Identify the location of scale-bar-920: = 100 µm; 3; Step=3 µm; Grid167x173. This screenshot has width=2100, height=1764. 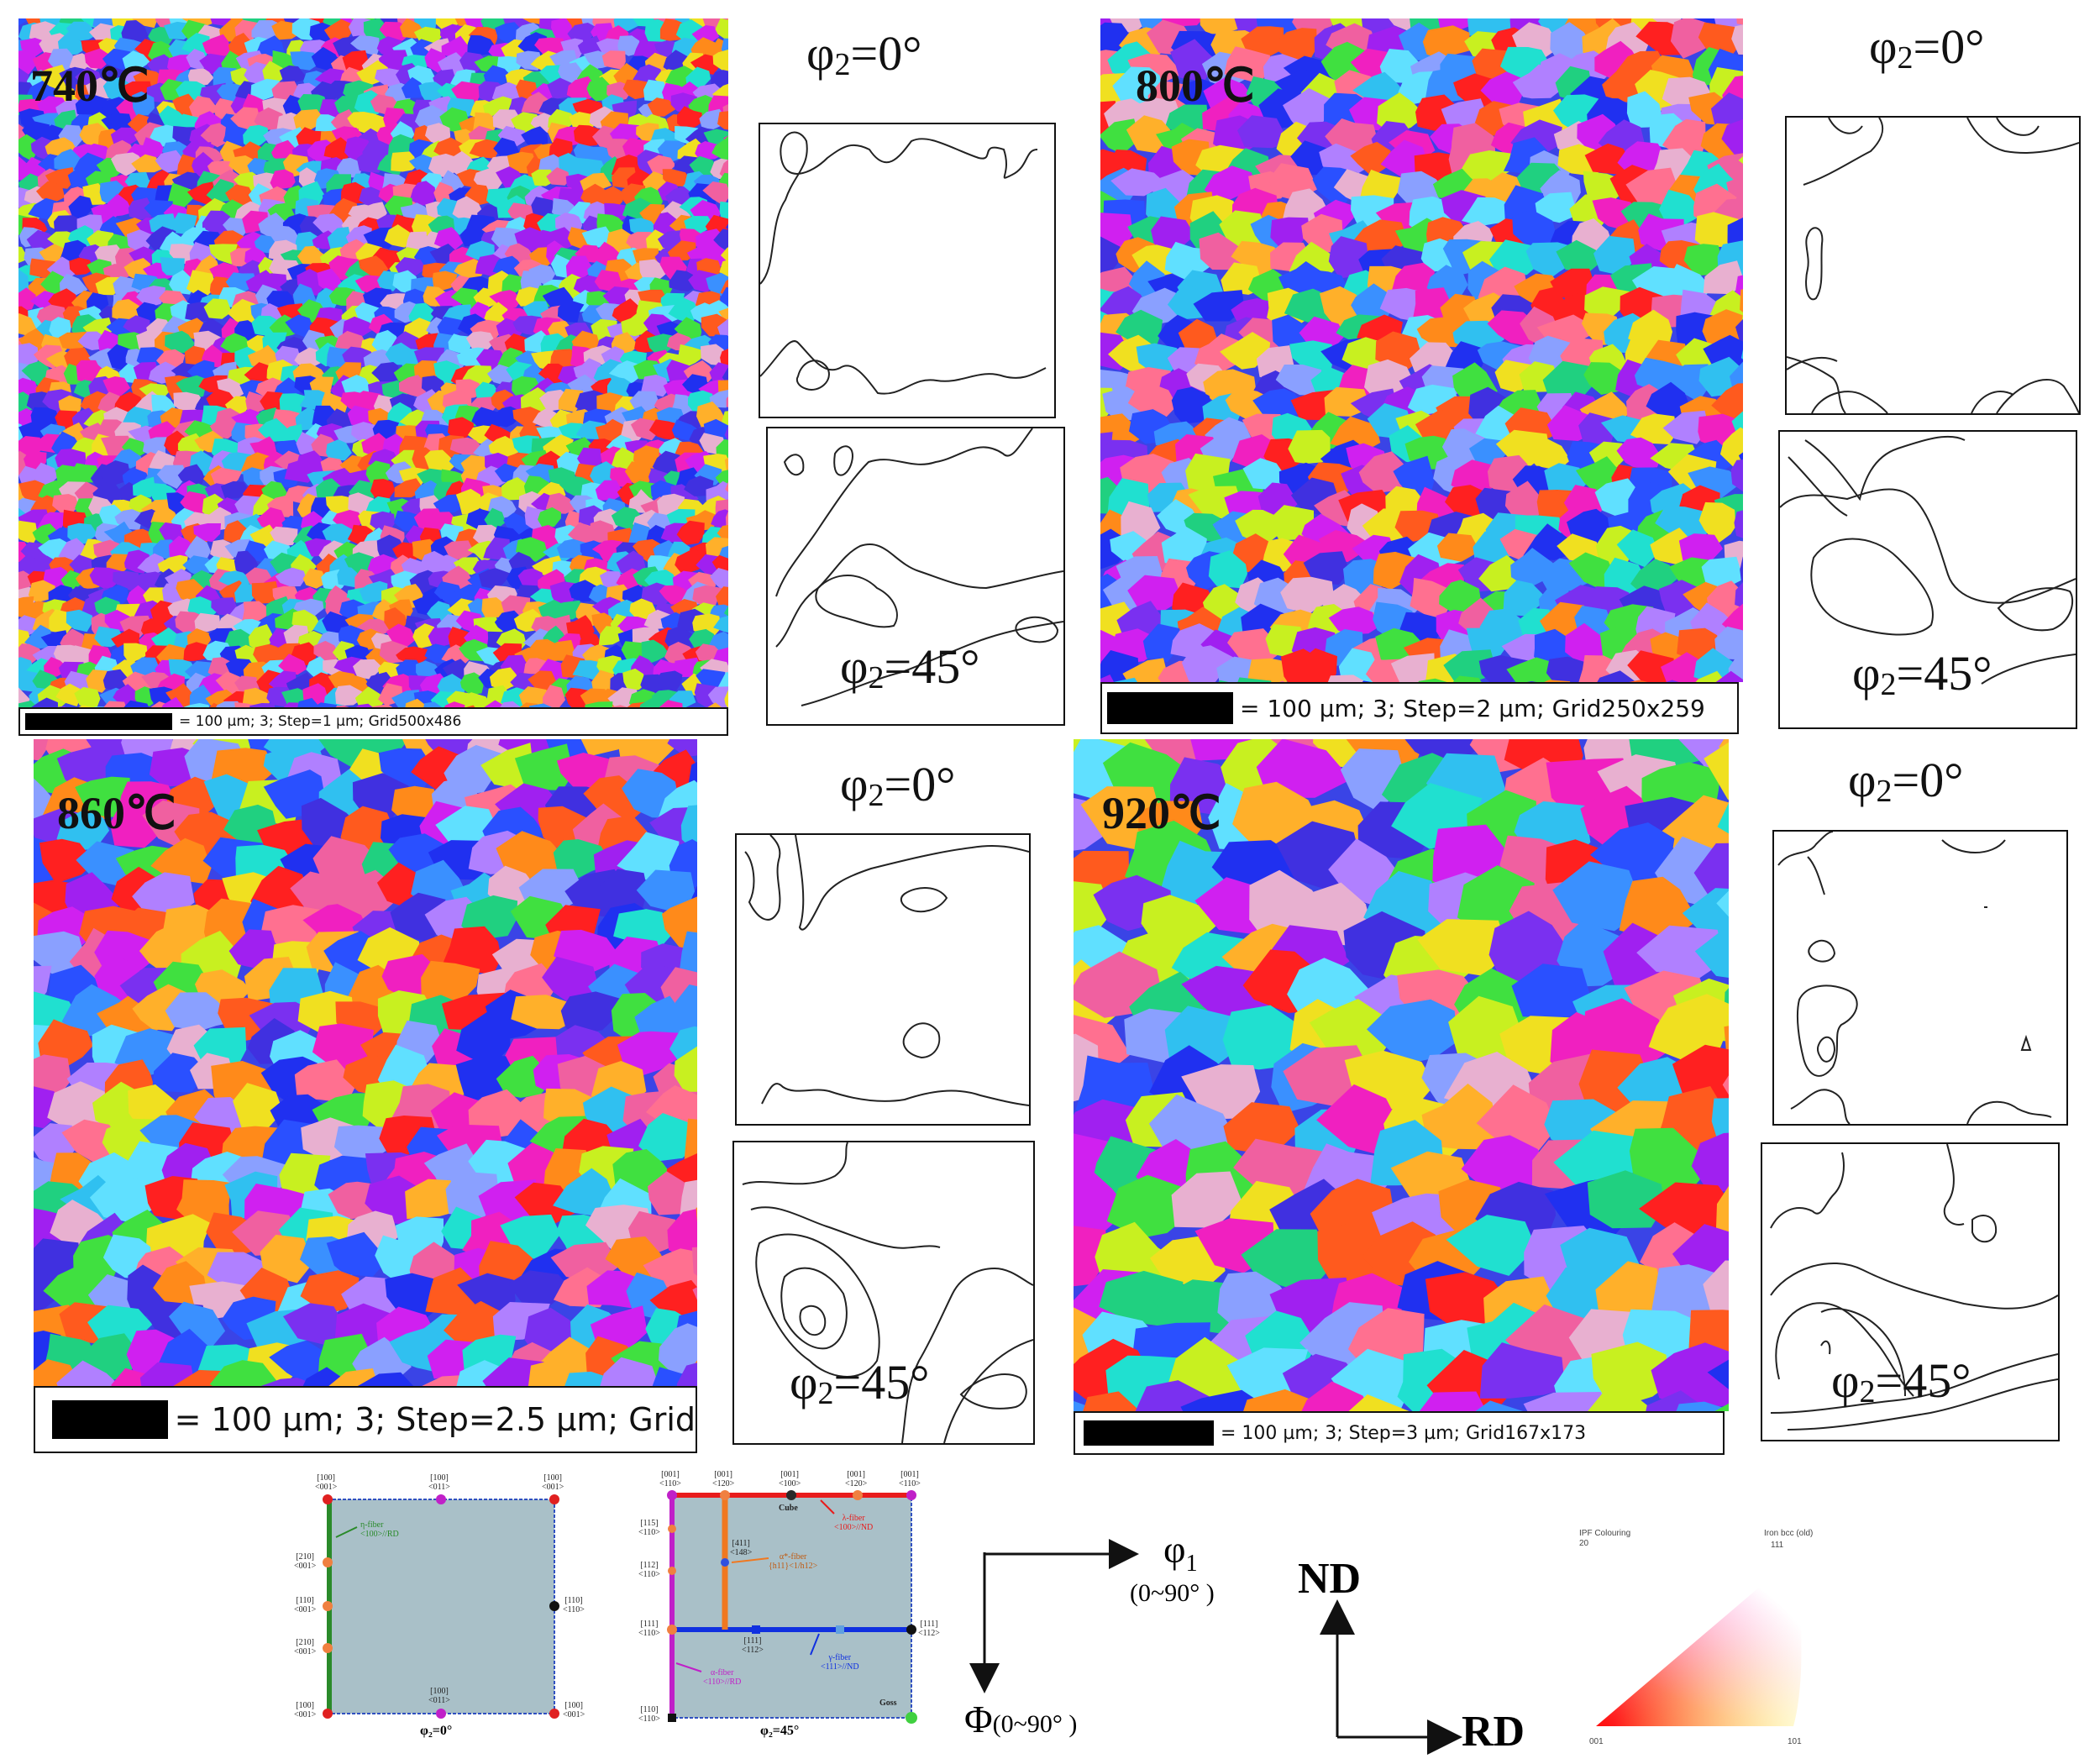
(1399, 1433).